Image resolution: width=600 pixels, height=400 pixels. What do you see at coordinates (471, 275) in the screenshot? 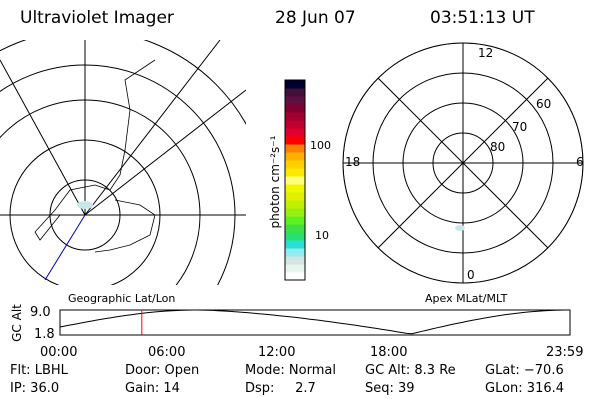
I see `mlt-0: 0` at bounding box center [471, 275].